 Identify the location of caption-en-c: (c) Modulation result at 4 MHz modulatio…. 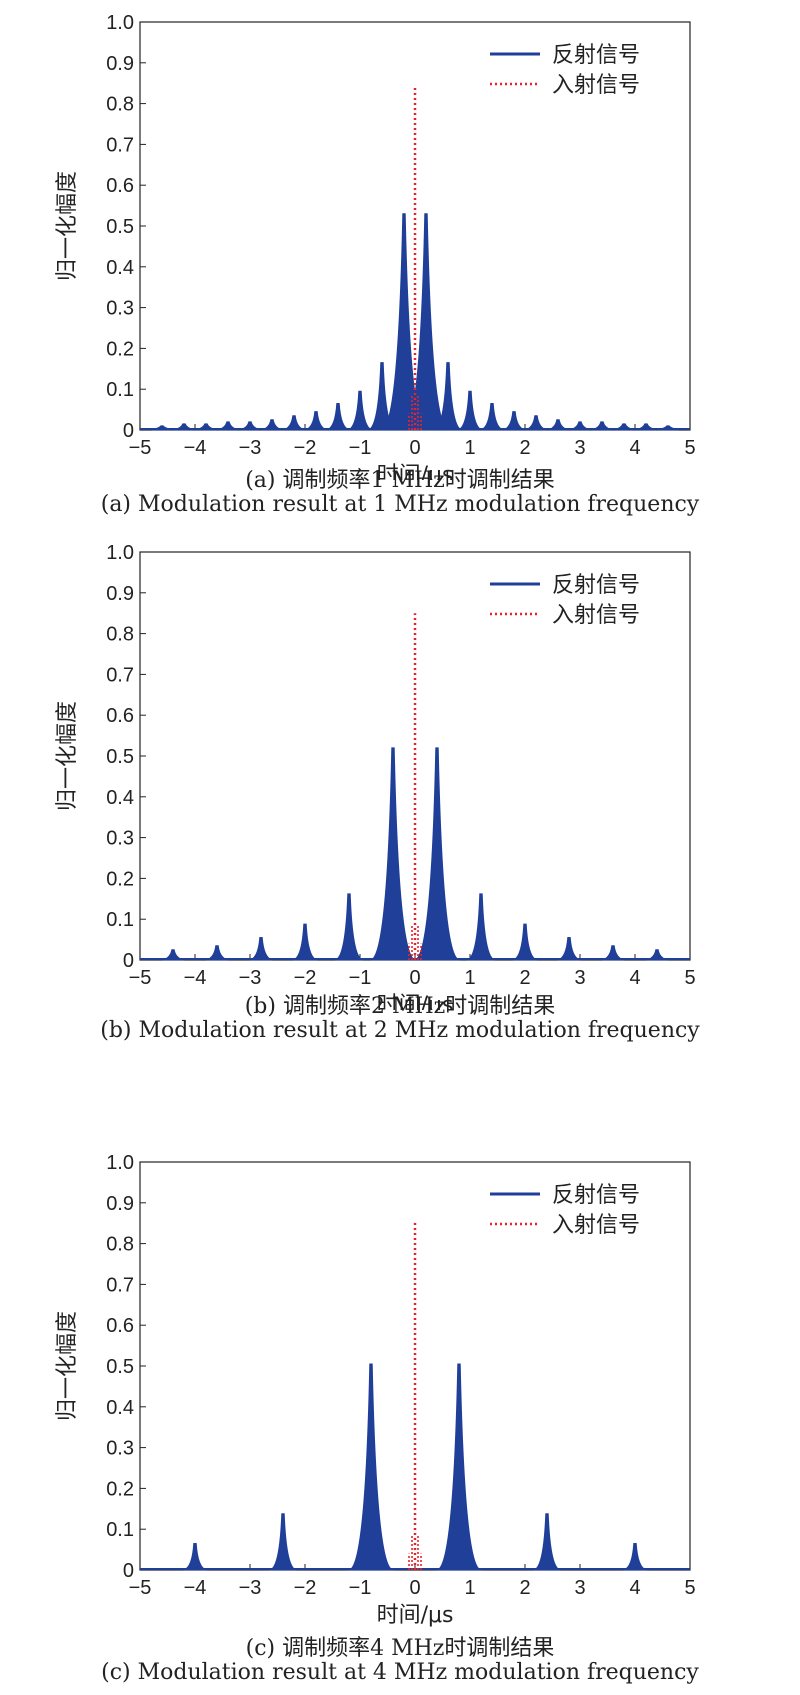
(400, 1672).